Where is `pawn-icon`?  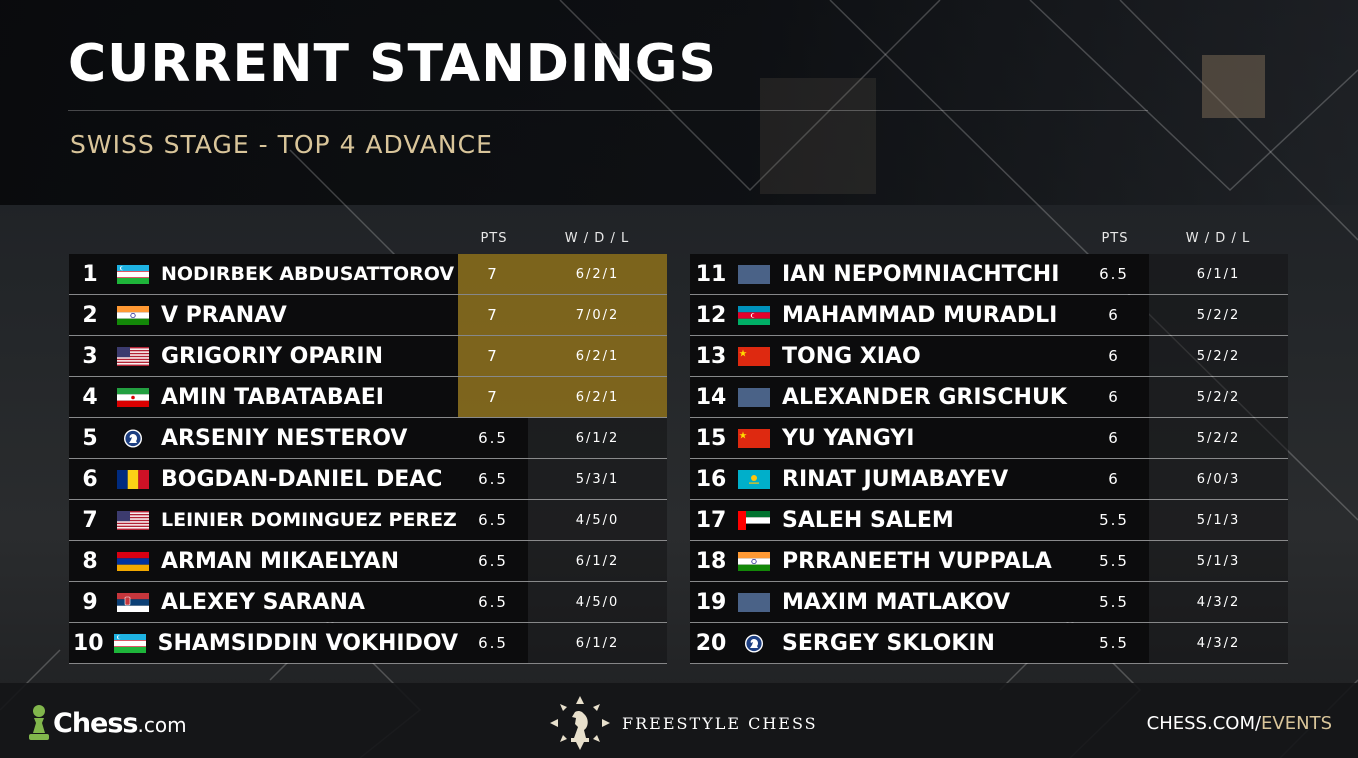
pawn-icon is located at coordinates (39, 722).